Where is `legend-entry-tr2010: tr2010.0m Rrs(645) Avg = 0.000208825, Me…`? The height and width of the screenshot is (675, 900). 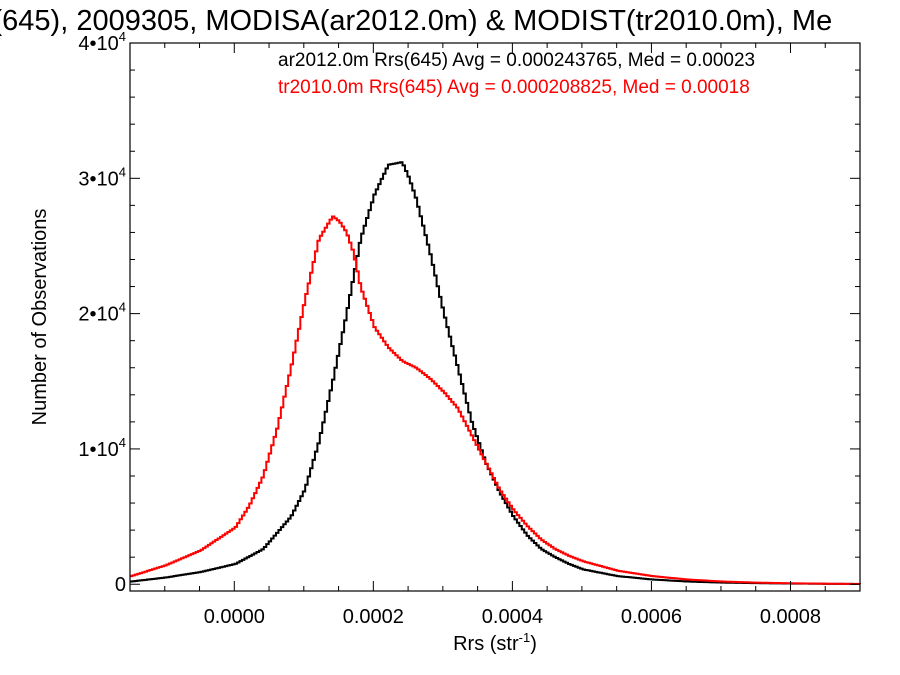 legend-entry-tr2010: tr2010.0m Rrs(645) Avg = 0.000208825, Me… is located at coordinates (514, 87).